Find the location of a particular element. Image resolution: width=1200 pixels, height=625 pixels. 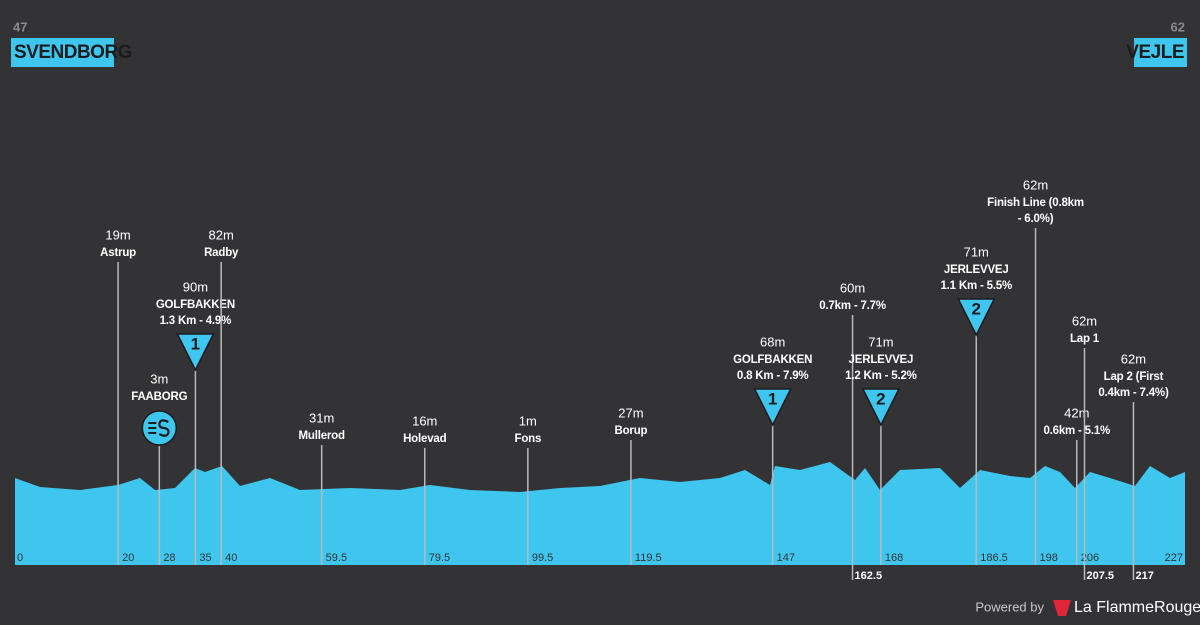

x-tick-label: 198 is located at coordinates (1049, 558).